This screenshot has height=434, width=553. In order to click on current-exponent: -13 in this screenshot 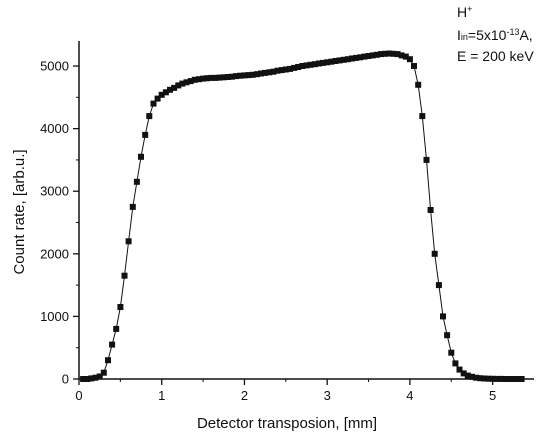, I will do `click(513, 32)`.